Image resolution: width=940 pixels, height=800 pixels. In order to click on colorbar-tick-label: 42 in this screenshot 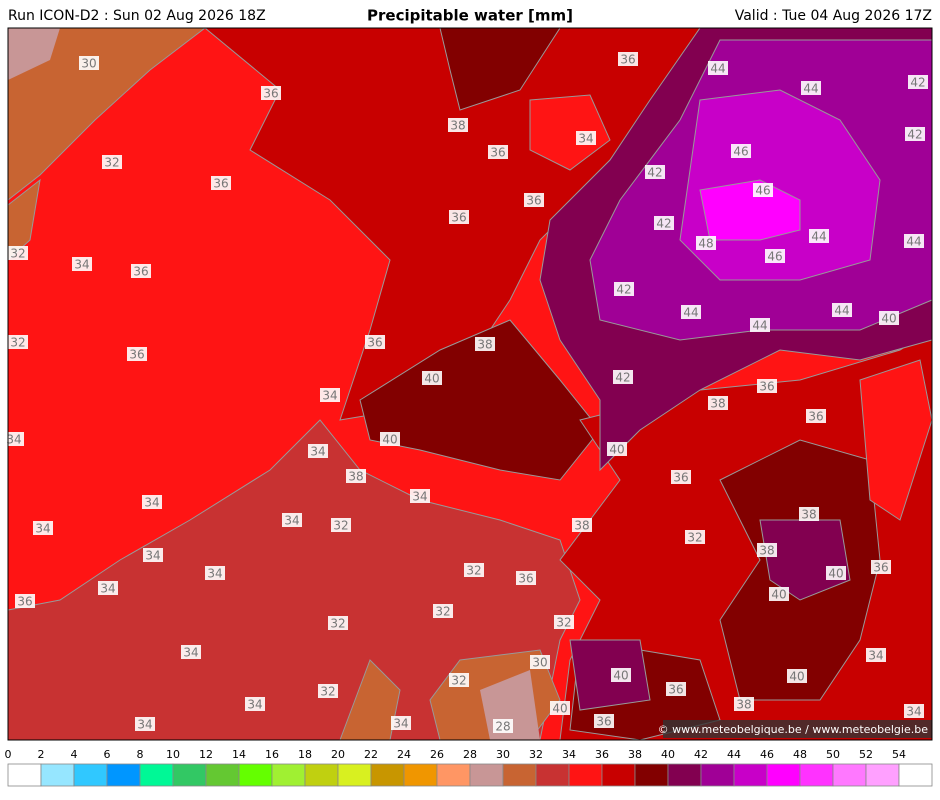, I will do `click(701, 754)`.